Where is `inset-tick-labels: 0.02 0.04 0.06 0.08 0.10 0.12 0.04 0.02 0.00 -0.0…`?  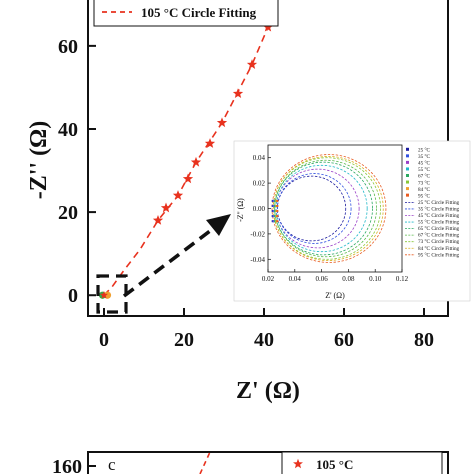
inset-tick-labels: 0.02 0.04 0.06 0.08 0.10 0.12 0.04 0.02 0.00 -0.0… is located at coordinates (329, 218).